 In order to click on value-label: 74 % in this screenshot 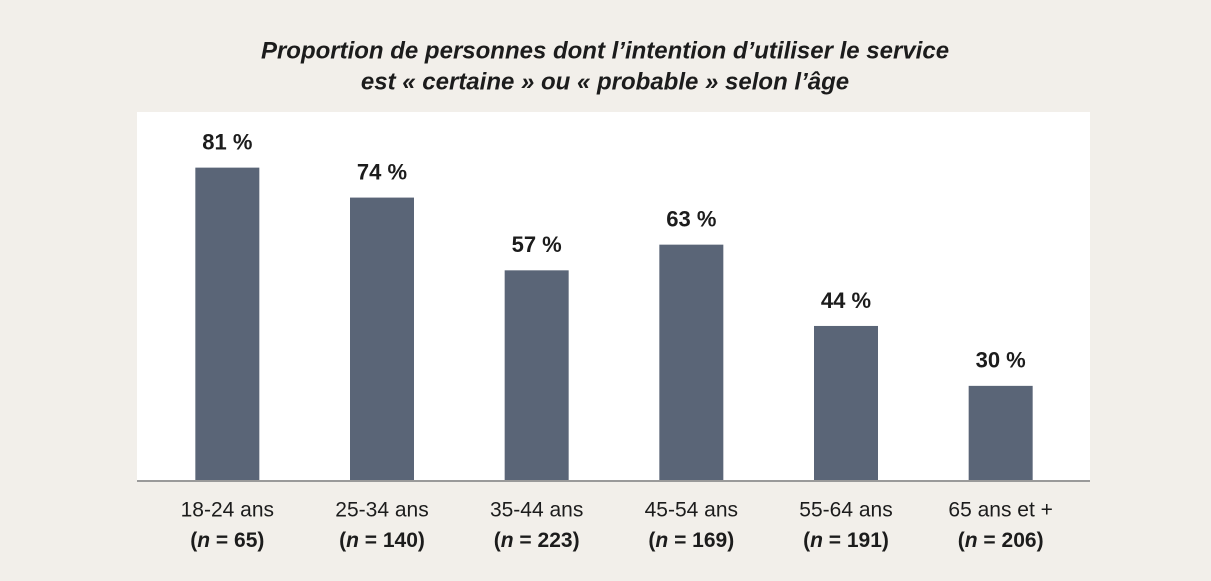, I will do `click(382, 171)`.